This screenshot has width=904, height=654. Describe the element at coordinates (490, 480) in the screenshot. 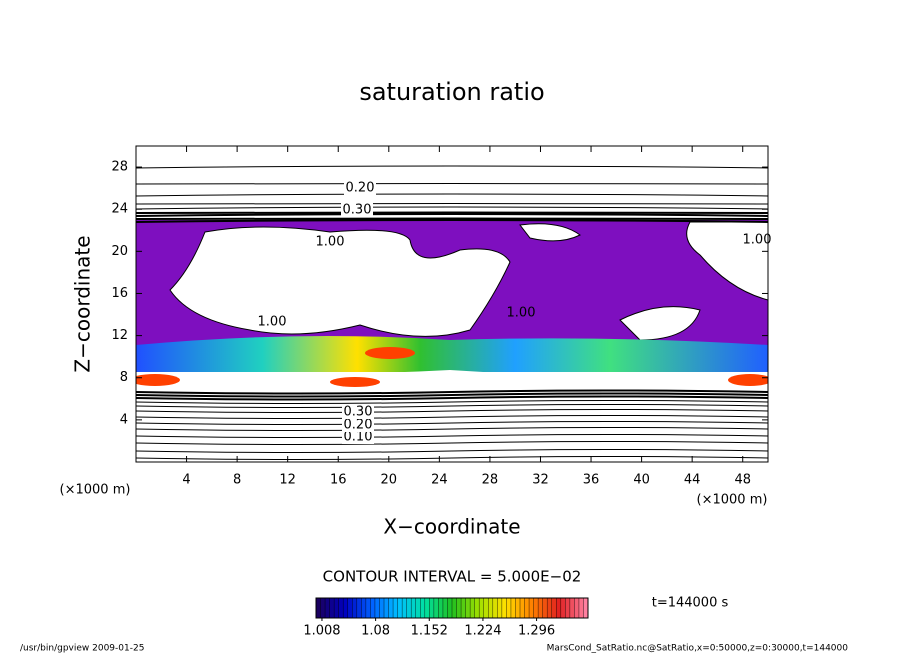

I see `x-tick-label: 28` at that location.